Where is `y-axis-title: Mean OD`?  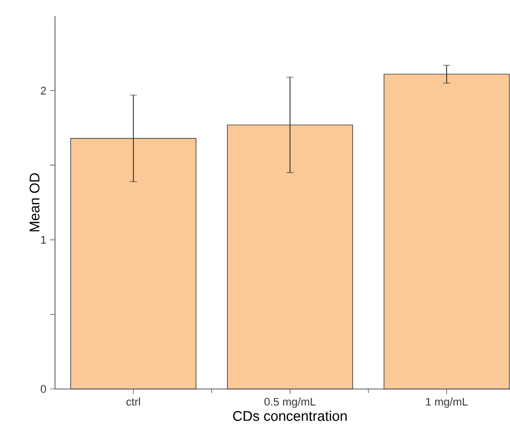
y-axis-title: Mean OD is located at coordinates (35, 202).